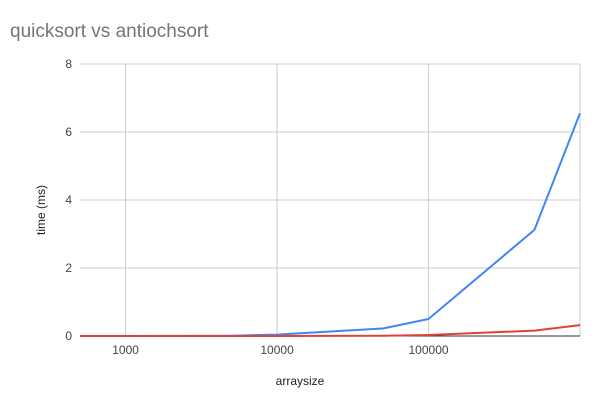 This screenshot has height=410, width=600. Describe the element at coordinates (68, 268) in the screenshot. I see `y-tick-label: 2` at that location.